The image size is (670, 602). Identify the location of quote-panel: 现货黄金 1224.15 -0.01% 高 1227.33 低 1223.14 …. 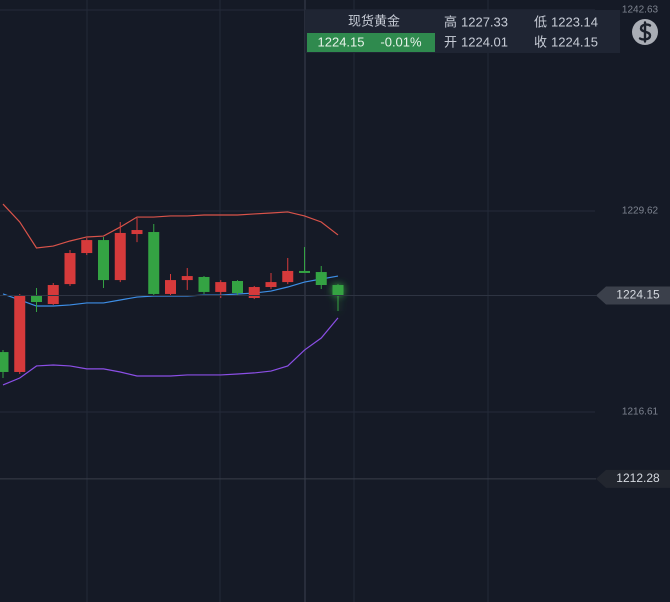
(462, 31).